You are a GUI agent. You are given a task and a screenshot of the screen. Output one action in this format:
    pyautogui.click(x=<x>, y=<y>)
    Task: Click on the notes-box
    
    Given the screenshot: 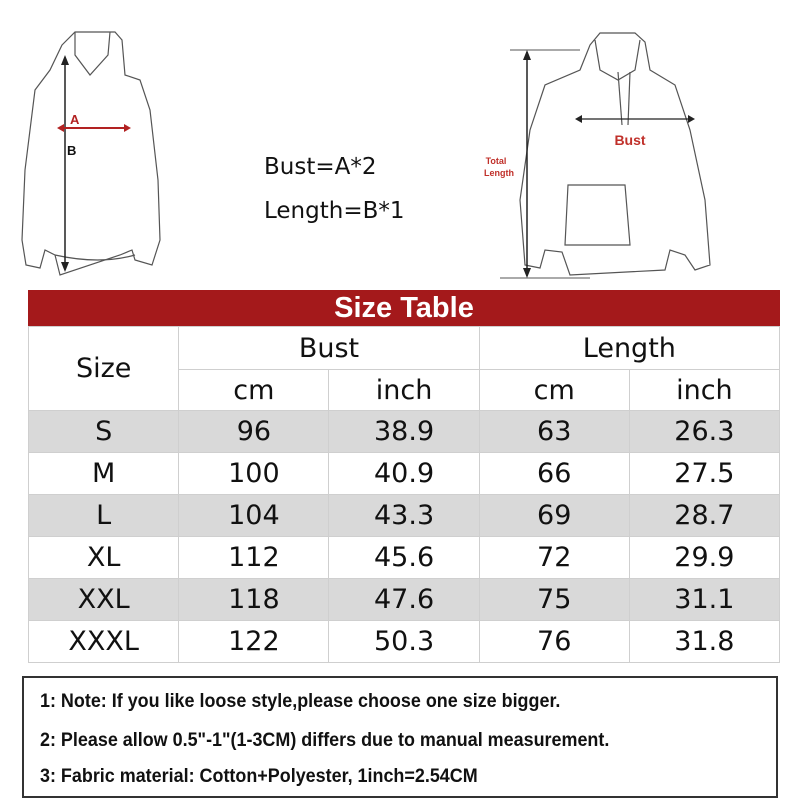 What is the action you would take?
    pyautogui.click(x=400, y=737)
    